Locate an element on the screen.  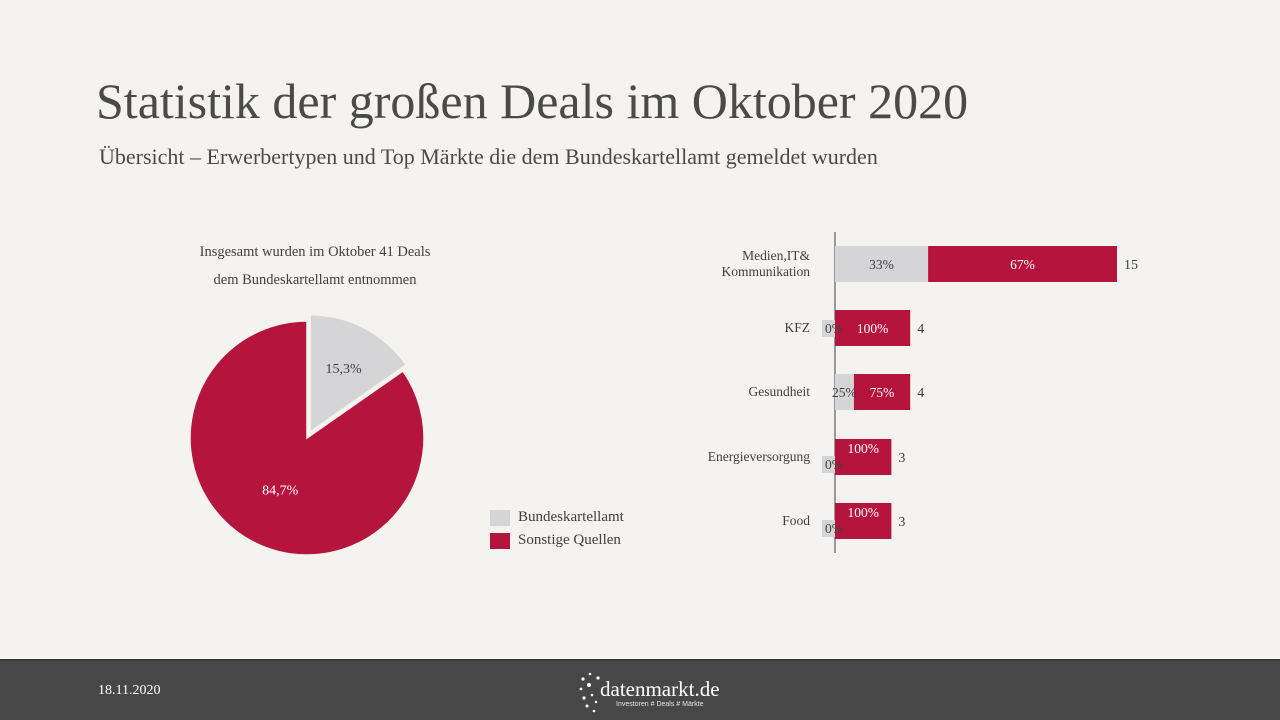
bar-label-bundeskartellamt-0: 33% is located at coordinates (881, 264).